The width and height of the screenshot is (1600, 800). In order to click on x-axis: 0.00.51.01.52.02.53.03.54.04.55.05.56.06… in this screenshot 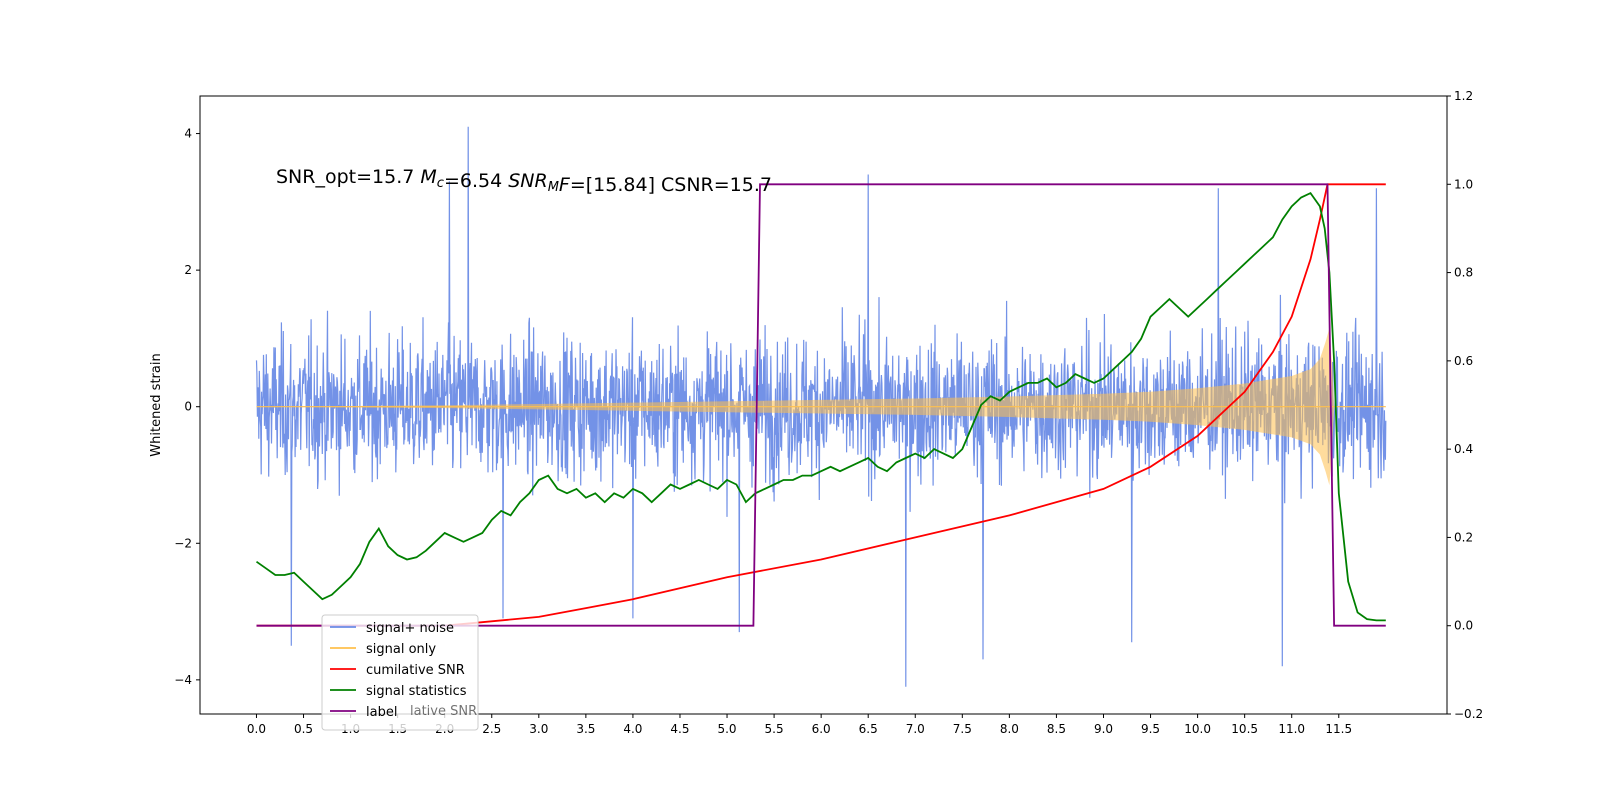, I will do `click(799, 725)`.